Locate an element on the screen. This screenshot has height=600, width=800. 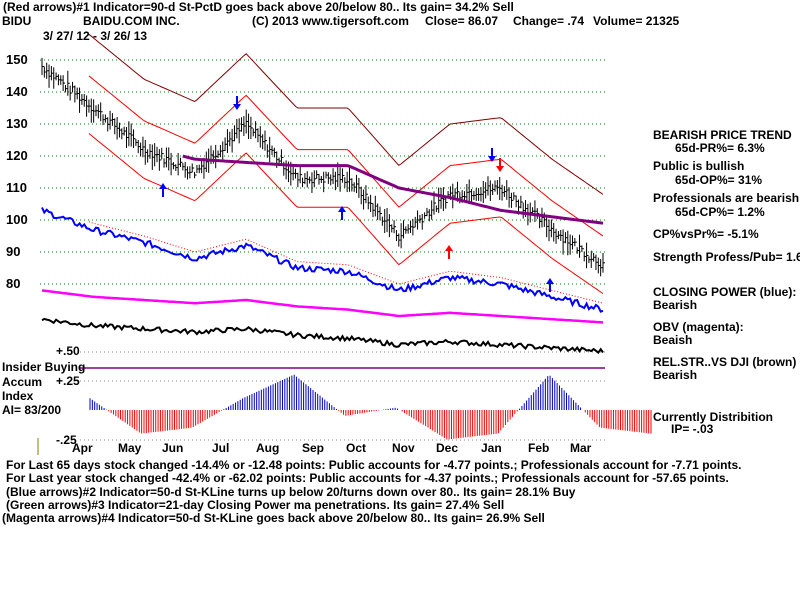
volume-value: Volume= 21325 is located at coordinates (636, 21).